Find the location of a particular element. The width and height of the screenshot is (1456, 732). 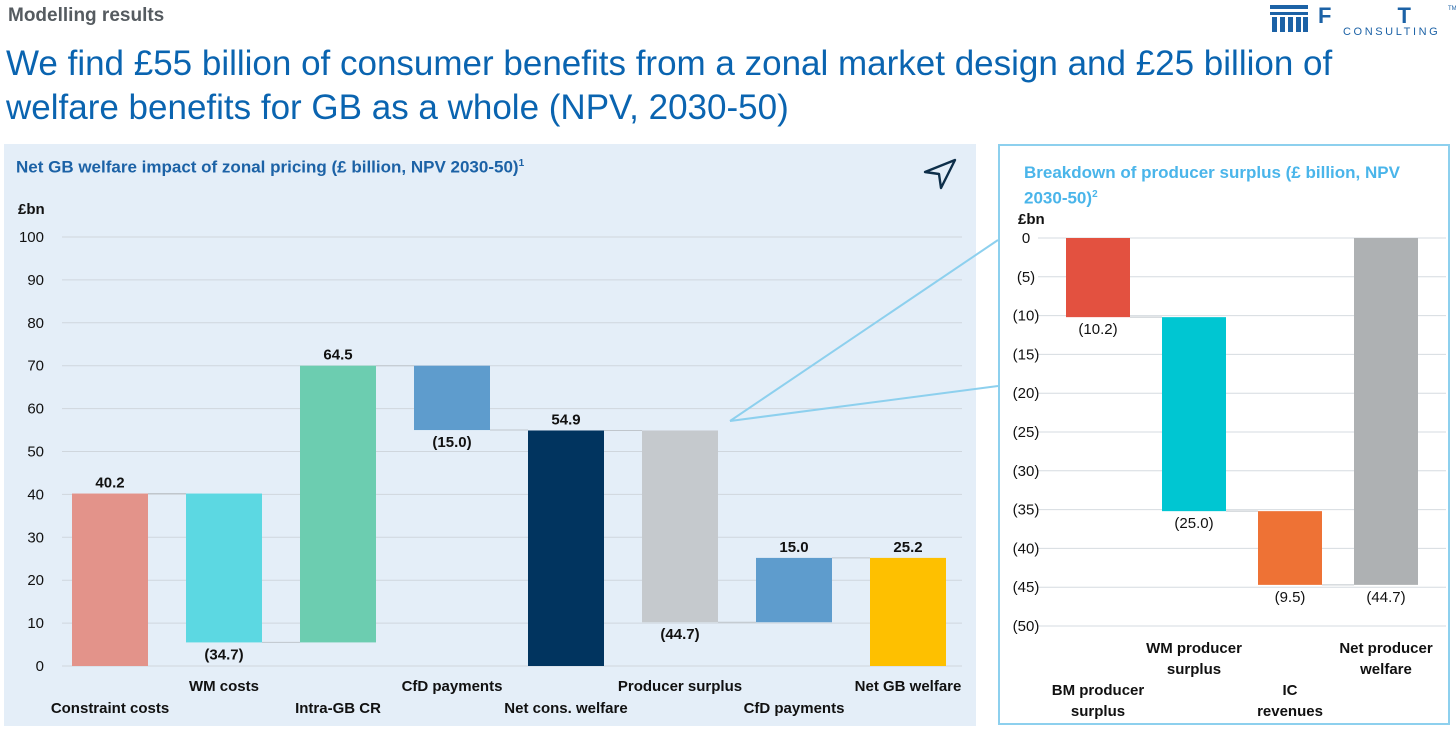

data-label: (25.0) is located at coordinates (1193, 523).